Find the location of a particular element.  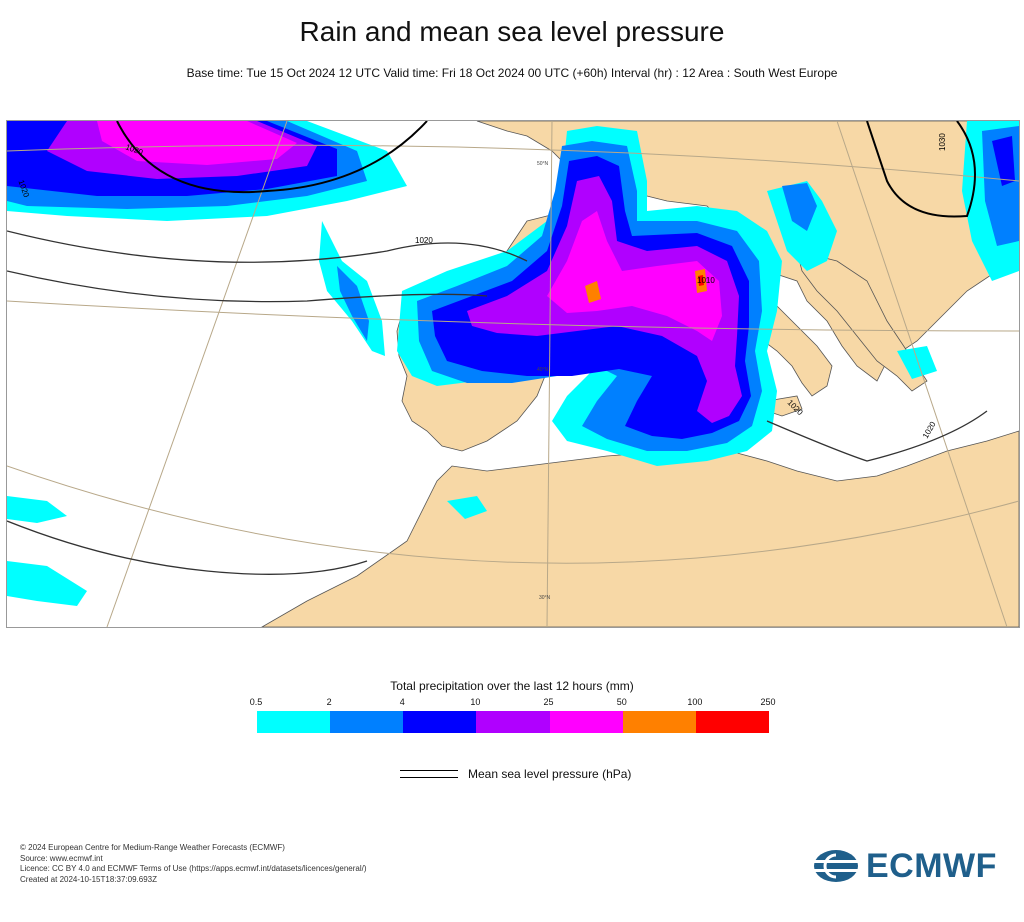

isobar-label-1: 1020 is located at coordinates (424, 240).